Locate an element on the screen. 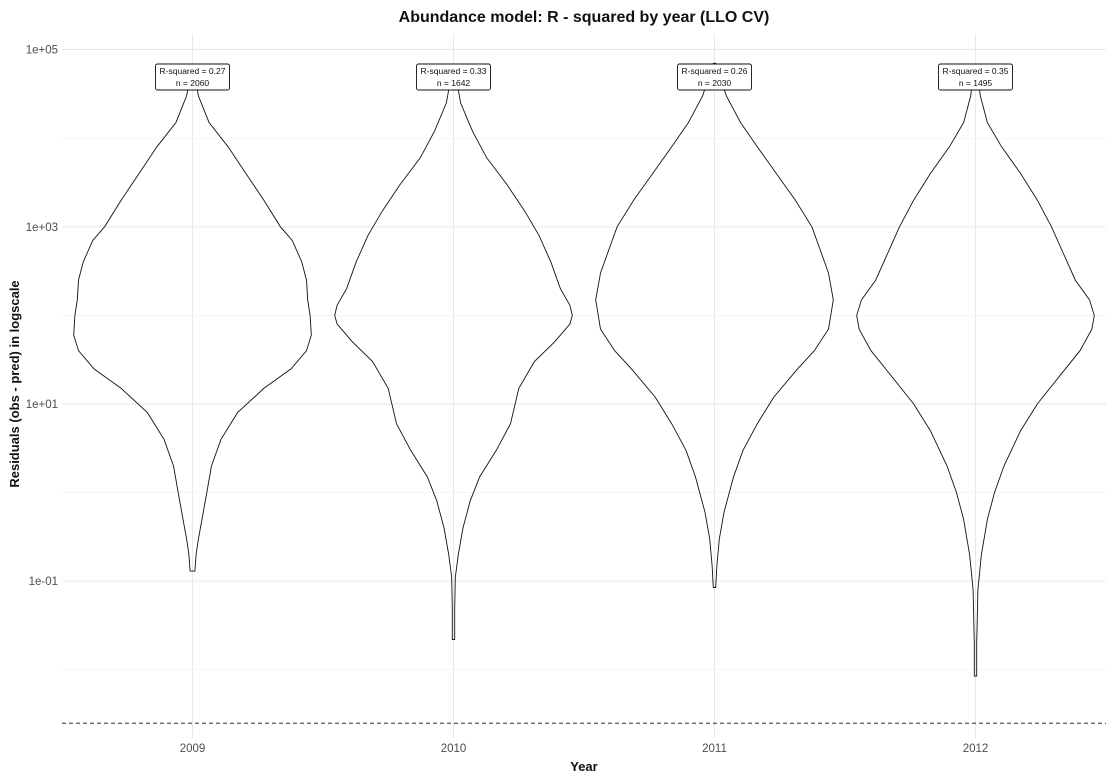  n-label: n = 2030 is located at coordinates (715, 83).